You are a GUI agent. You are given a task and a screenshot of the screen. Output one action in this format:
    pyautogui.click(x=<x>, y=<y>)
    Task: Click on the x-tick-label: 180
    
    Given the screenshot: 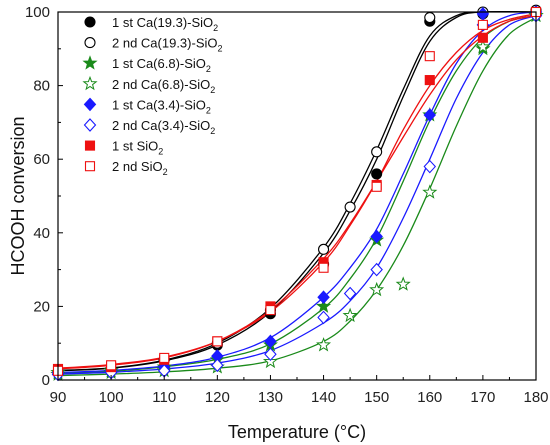 What is the action you would take?
    pyautogui.click(x=535, y=397)
    